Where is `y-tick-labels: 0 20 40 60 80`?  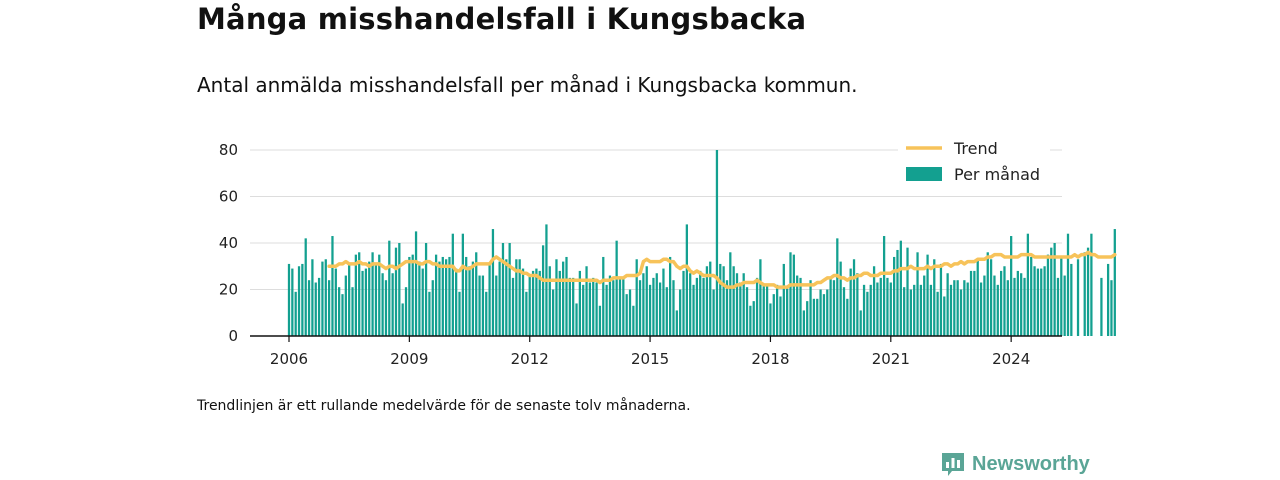
y-tick-labels: 0 20 40 60 80 is located at coordinates (228, 243).